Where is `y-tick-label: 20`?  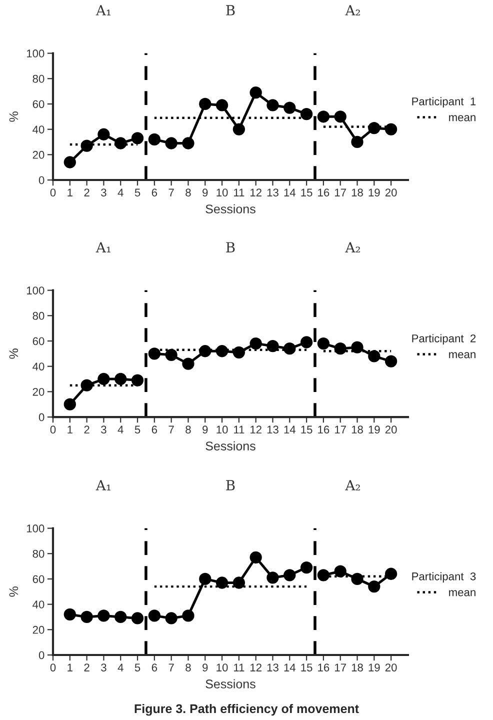
y-tick-label: 20 is located at coordinates (38, 392).